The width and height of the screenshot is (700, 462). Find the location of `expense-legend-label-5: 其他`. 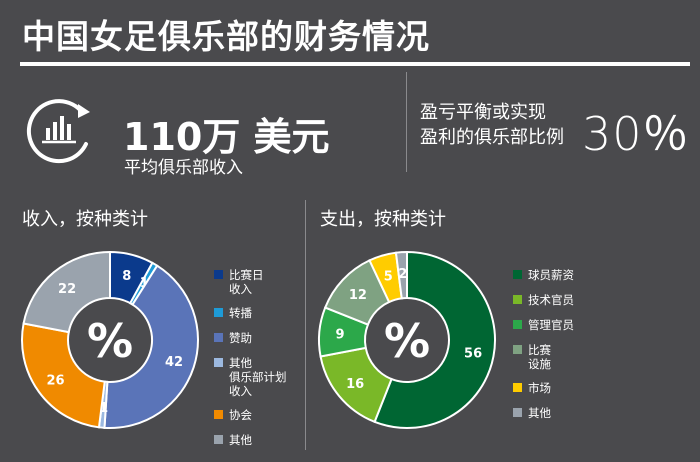

expense-legend-label-5: 其他 is located at coordinates (539, 413).